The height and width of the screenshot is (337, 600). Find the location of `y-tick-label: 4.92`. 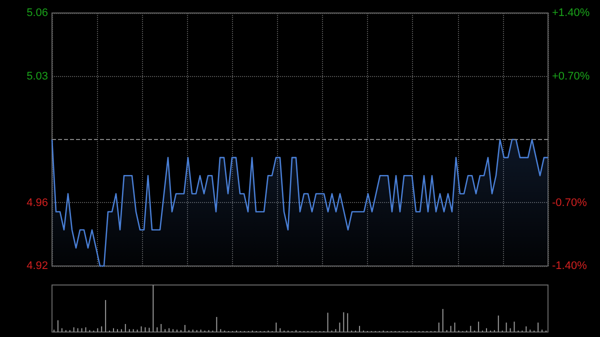

y-tick-label: 4.92 is located at coordinates (37, 266).